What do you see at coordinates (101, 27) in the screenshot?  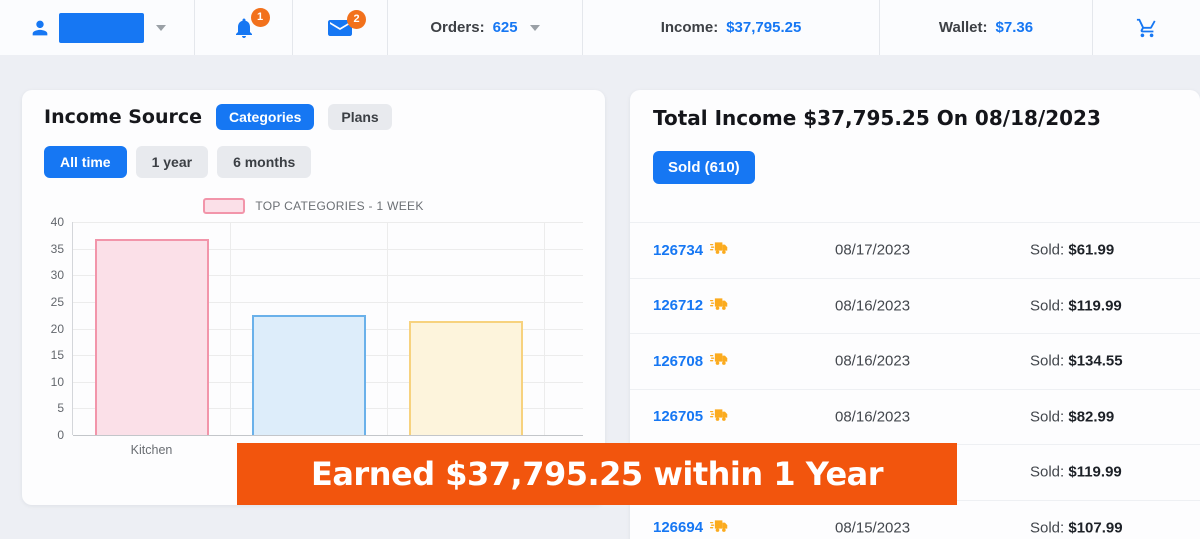 I see `user-name-redacted` at bounding box center [101, 27].